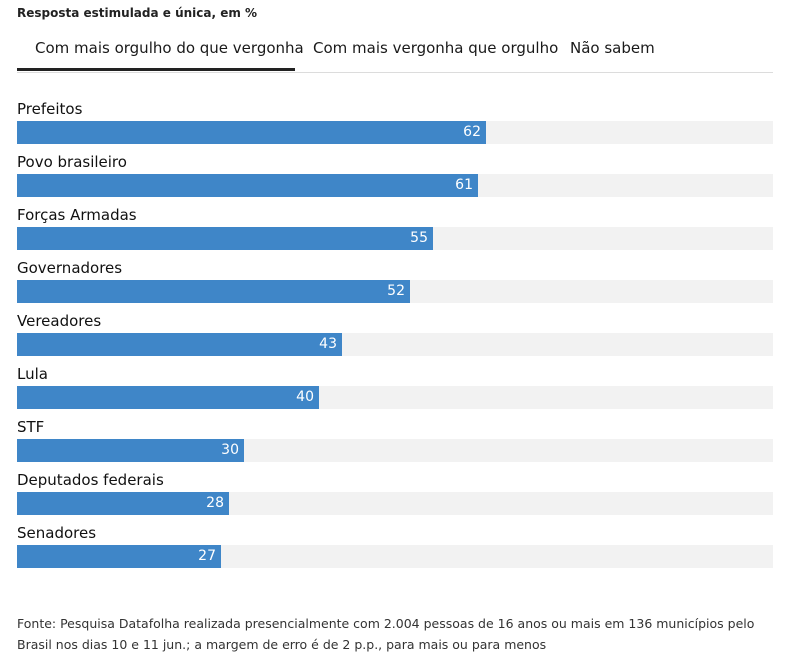 This screenshot has width=792, height=671. Describe the element at coordinates (70, 268) in the screenshot. I see `category-label: Governadores` at that location.